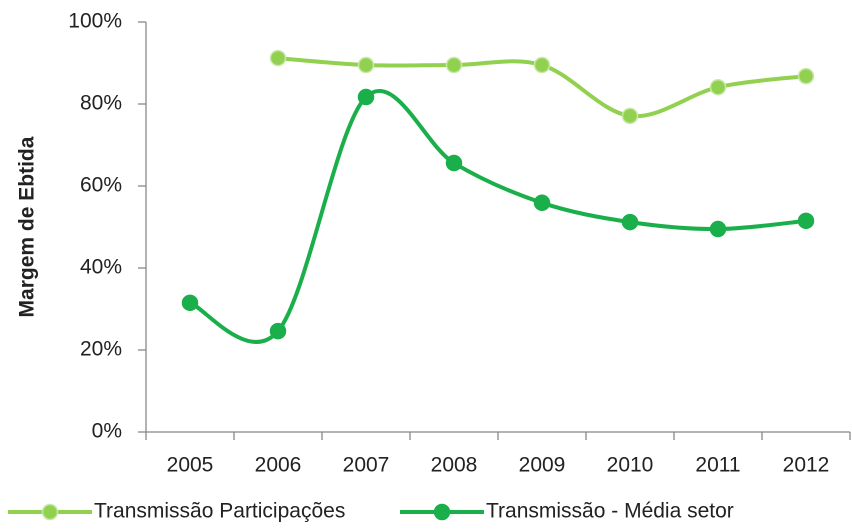 This screenshot has height=532, width=852. I want to click on x-tick-label: 2005, so click(190, 465).